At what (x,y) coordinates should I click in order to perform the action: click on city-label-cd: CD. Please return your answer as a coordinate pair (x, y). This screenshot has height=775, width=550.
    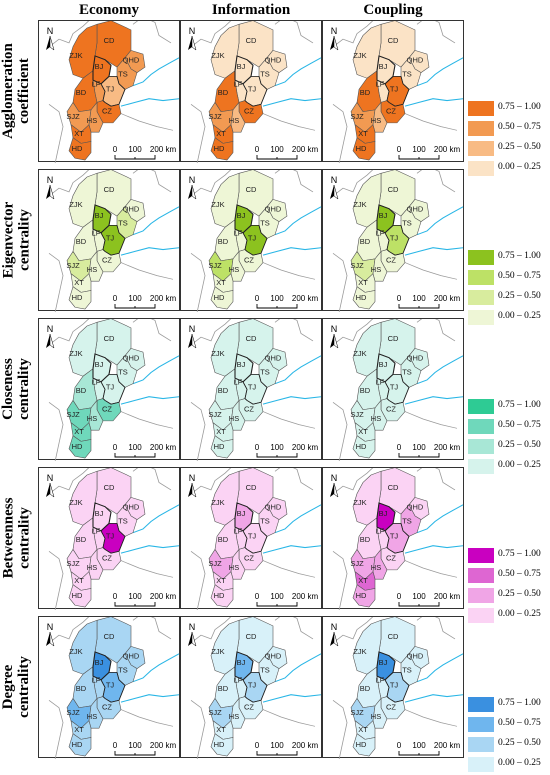
    Looking at the image, I should click on (109, 338).